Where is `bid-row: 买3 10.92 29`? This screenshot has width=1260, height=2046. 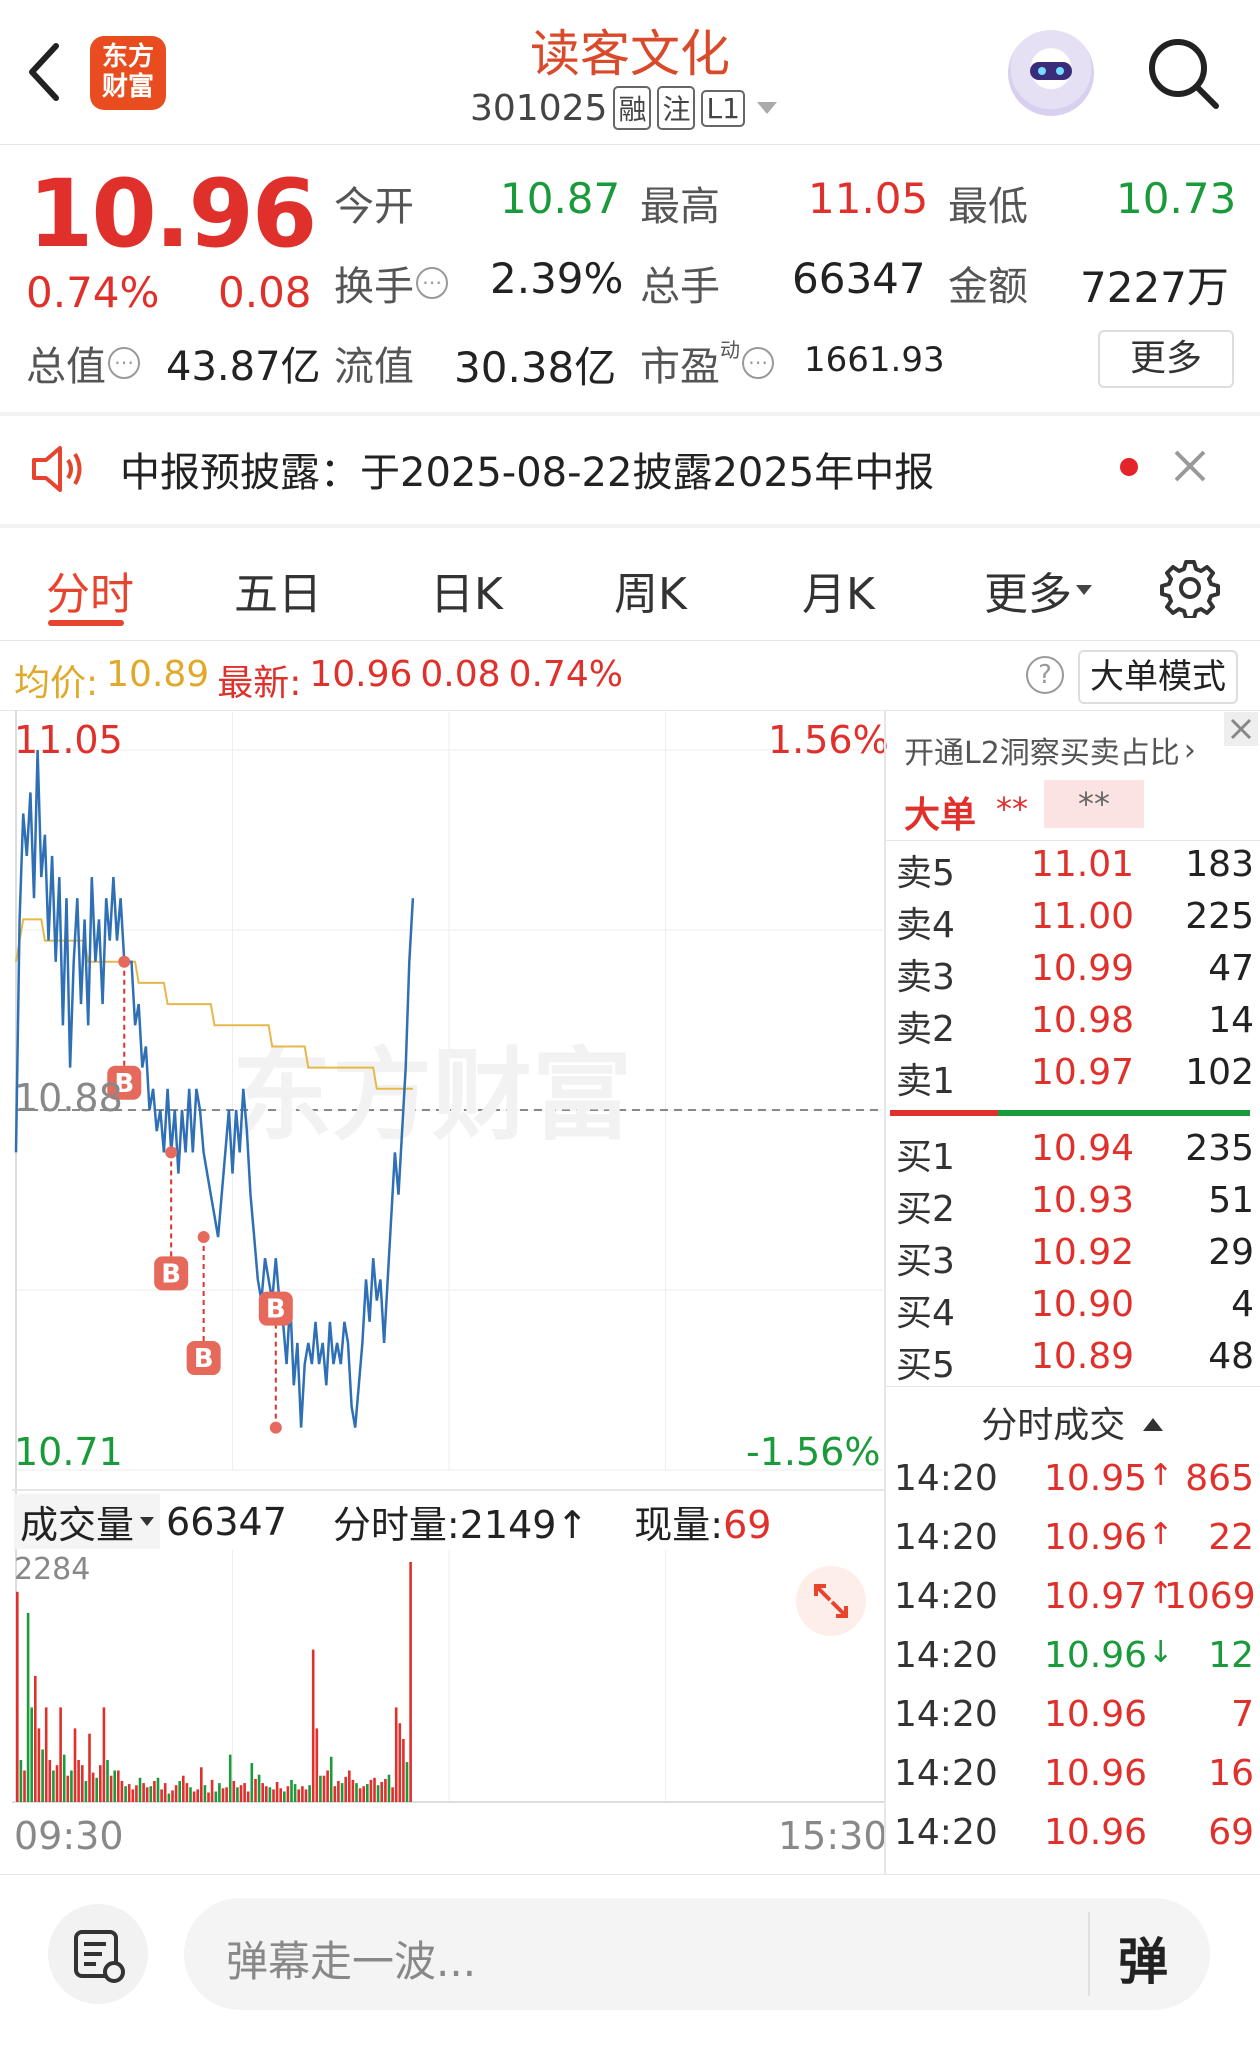 bid-row: 买3 10.92 29 is located at coordinates (1076, 1257).